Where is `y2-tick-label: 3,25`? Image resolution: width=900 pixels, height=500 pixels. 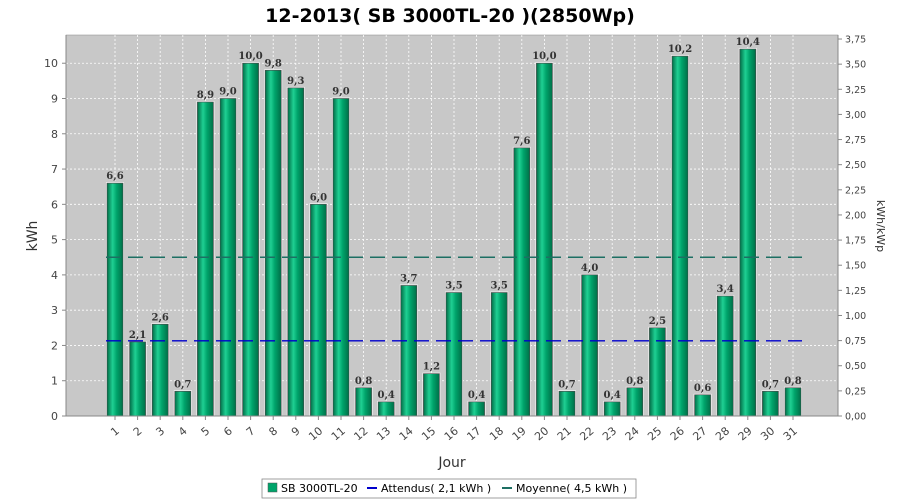
y2-tick-label: 3,25 is located at coordinates (855, 90).